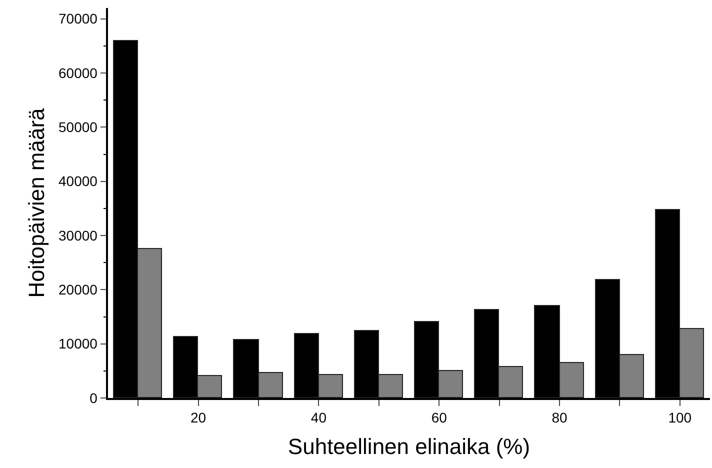  What do you see at coordinates (318, 418) in the screenshot?
I see `x-tick-label: 40` at bounding box center [318, 418].